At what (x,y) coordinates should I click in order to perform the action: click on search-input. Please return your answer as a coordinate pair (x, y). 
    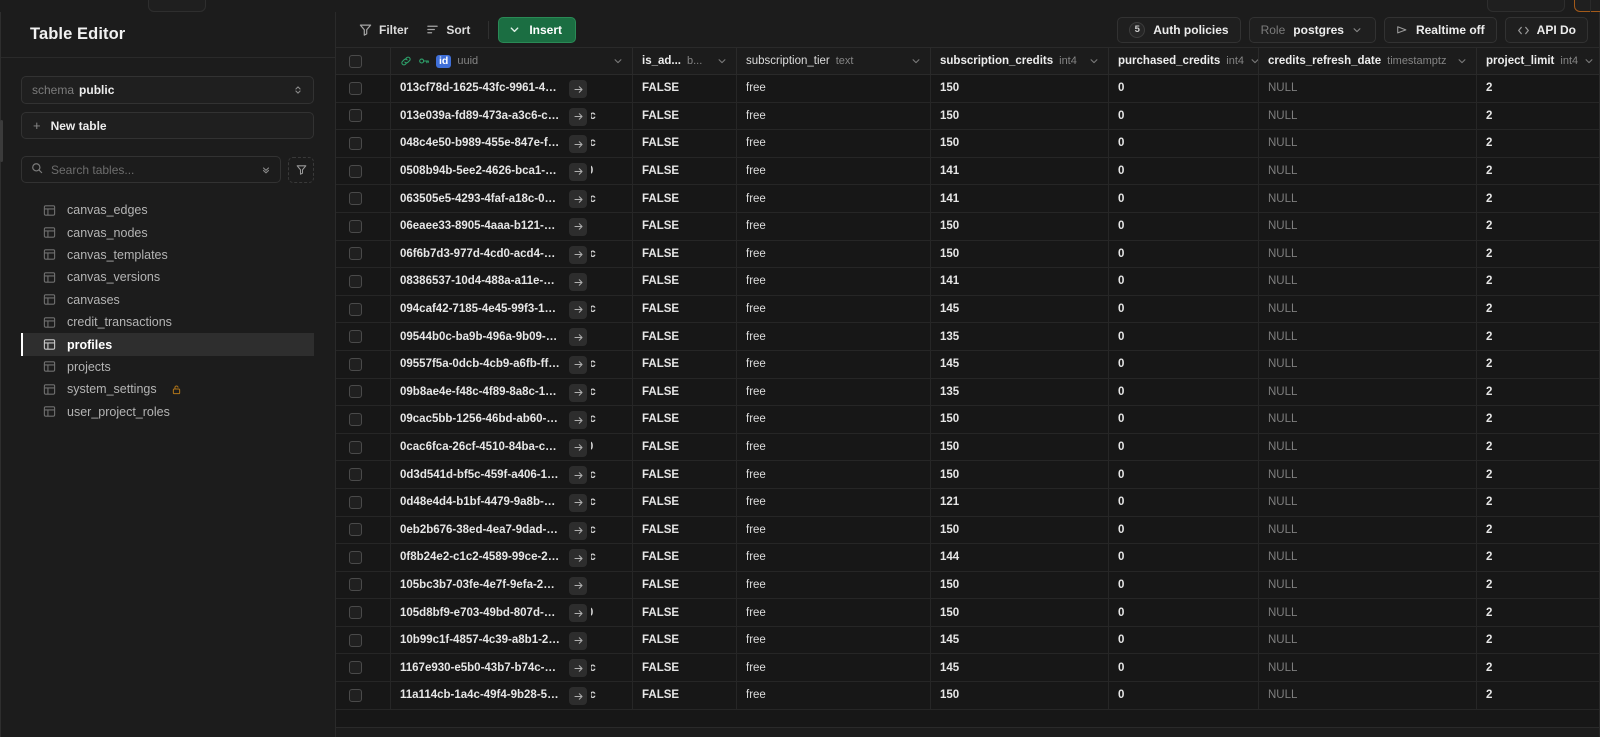
    Looking at the image, I should click on (152, 169).